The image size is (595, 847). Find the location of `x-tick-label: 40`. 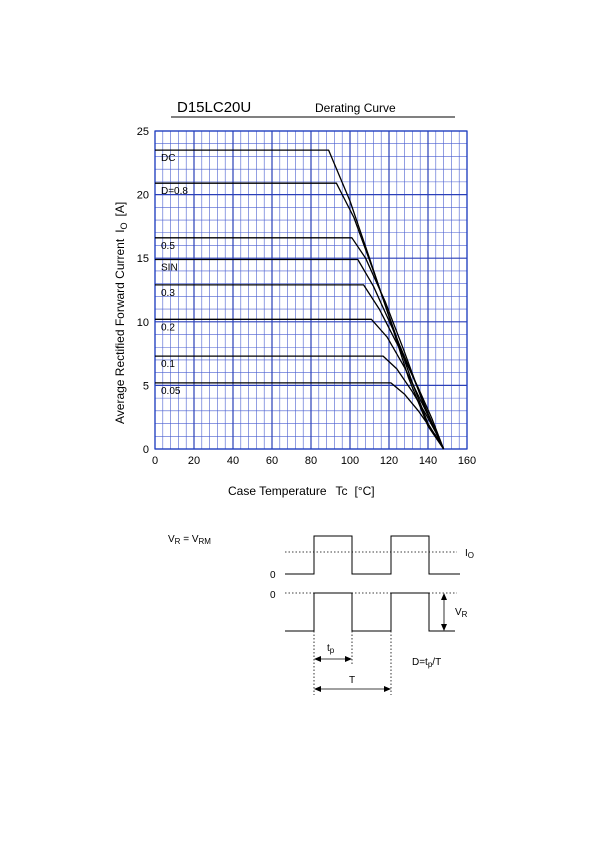

x-tick-label: 40 is located at coordinates (233, 461).